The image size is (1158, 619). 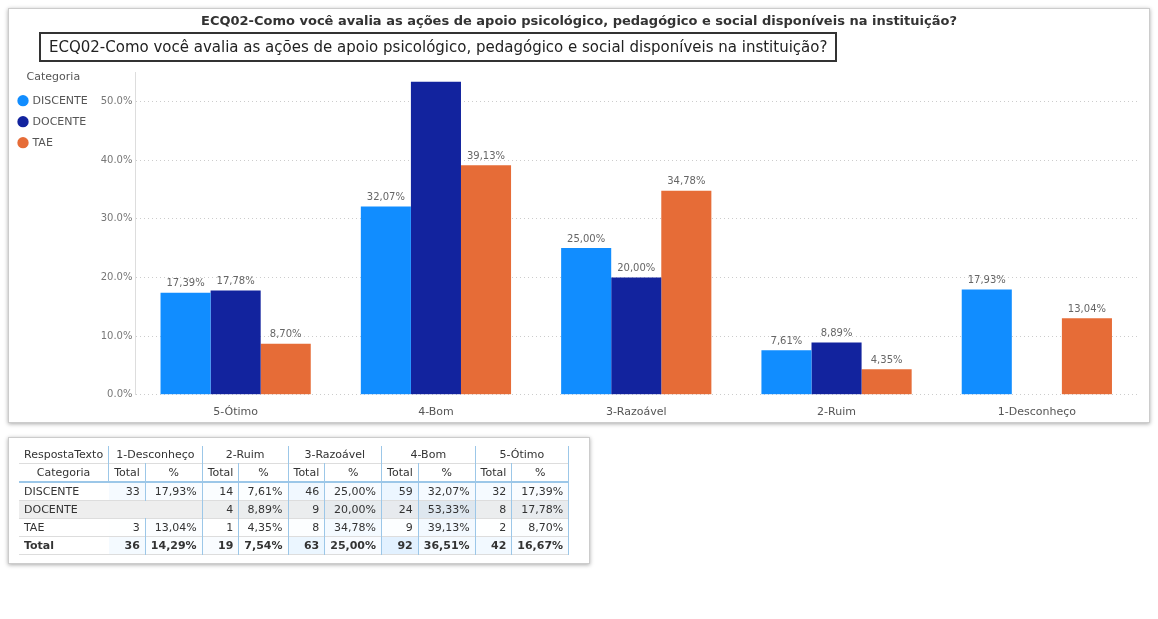 What do you see at coordinates (306, 545) in the screenshot?
I see `data-label: 63` at bounding box center [306, 545].